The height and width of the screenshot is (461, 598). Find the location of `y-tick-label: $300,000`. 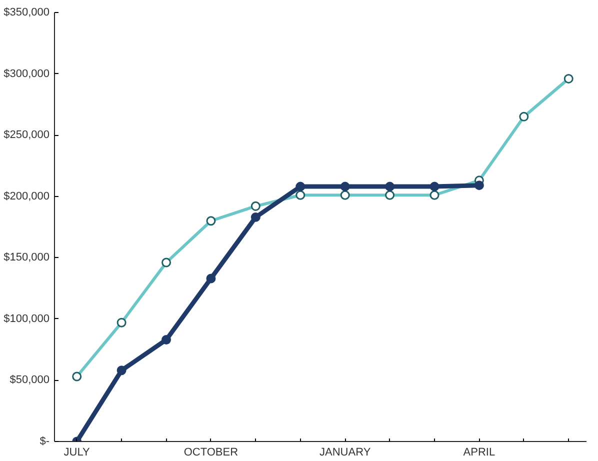

y-tick-label: $300,000 is located at coordinates (27, 74).